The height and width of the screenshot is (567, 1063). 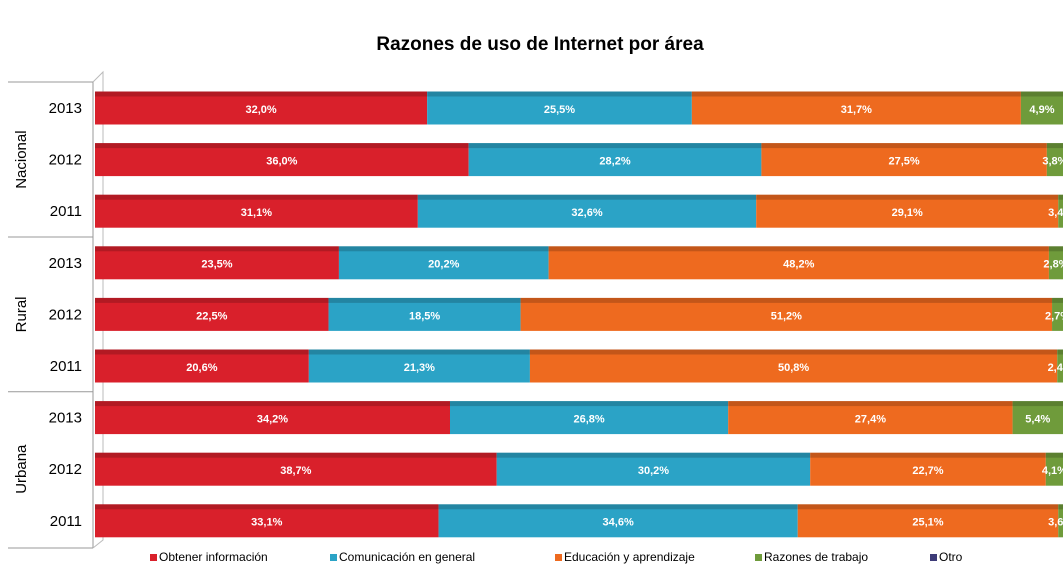 I want to click on group-label: Nacional, so click(x=21, y=159).